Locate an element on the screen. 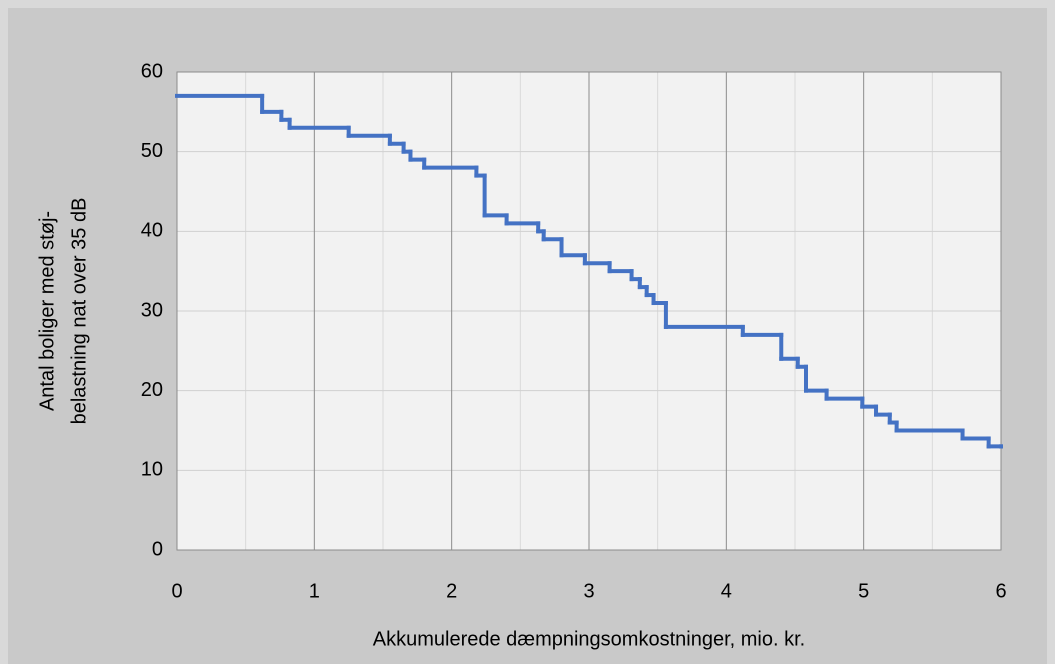 This screenshot has height=664, width=1055. y-tick-label: 60 is located at coordinates (152, 71).